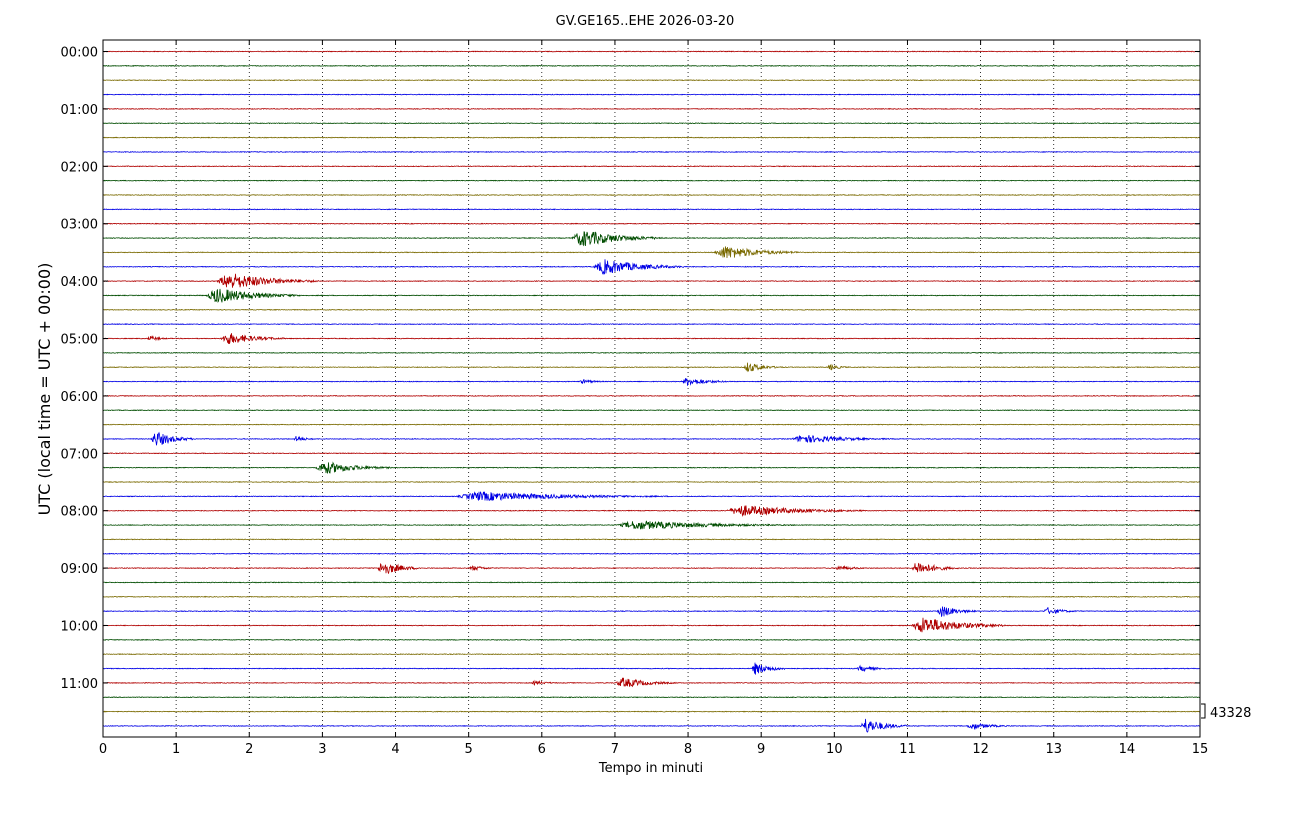 The width and height of the screenshot is (1290, 819). Describe the element at coordinates (79, 684) in the screenshot. I see `y-tick-label: 11:00` at that location.